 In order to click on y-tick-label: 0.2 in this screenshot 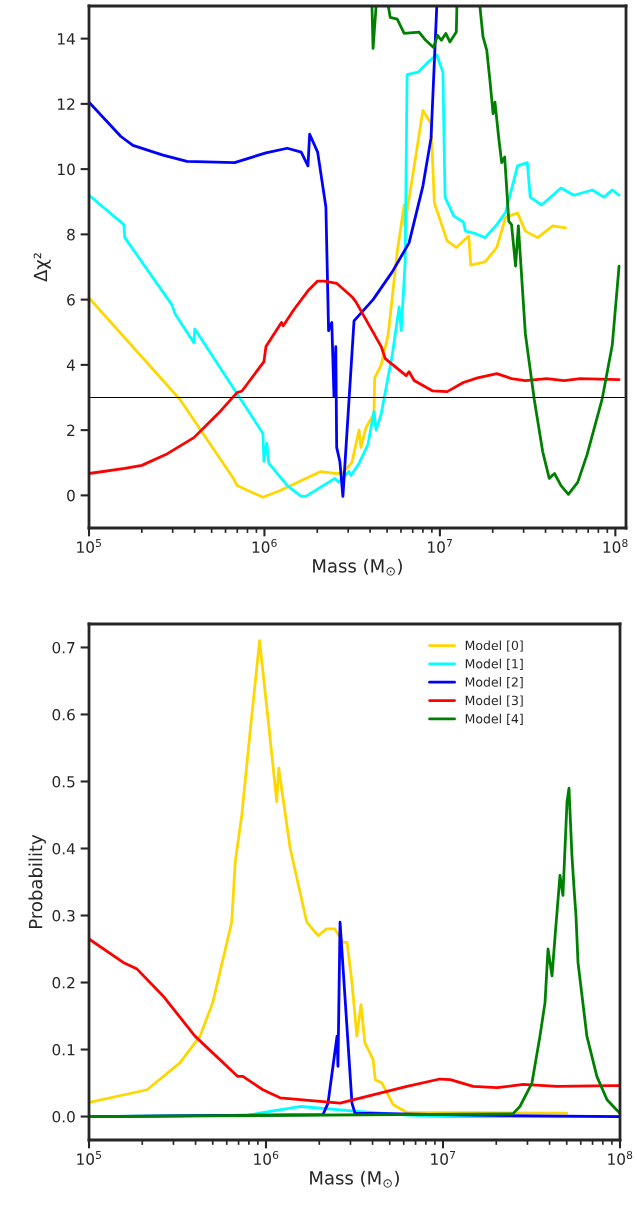, I will do `click(63, 982)`.